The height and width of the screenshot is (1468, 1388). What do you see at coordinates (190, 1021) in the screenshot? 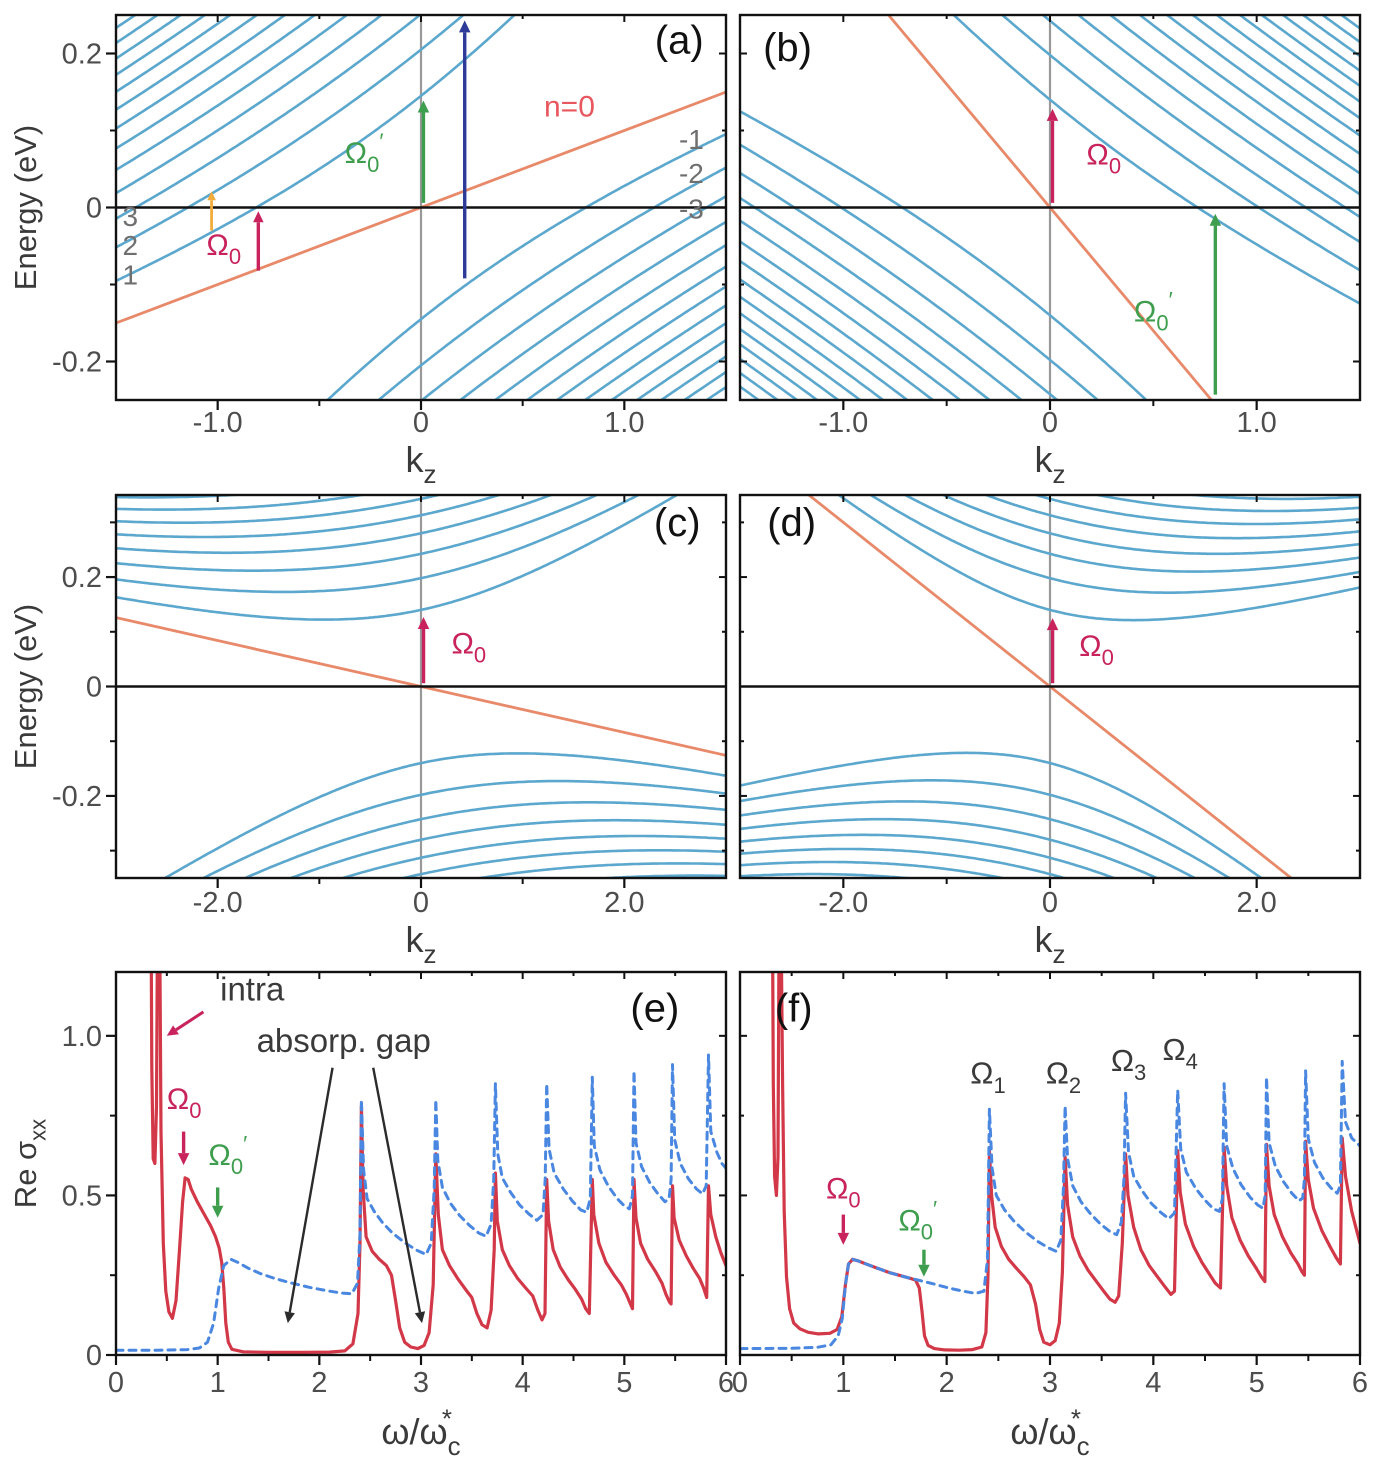
I see `arrow-shaft` at bounding box center [190, 1021].